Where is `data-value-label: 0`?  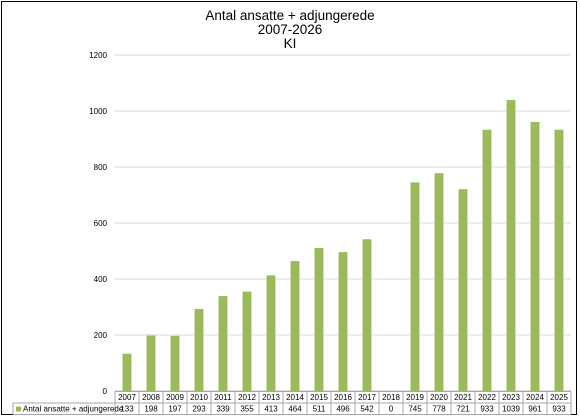
data-value-label: 0 is located at coordinates (391, 409).